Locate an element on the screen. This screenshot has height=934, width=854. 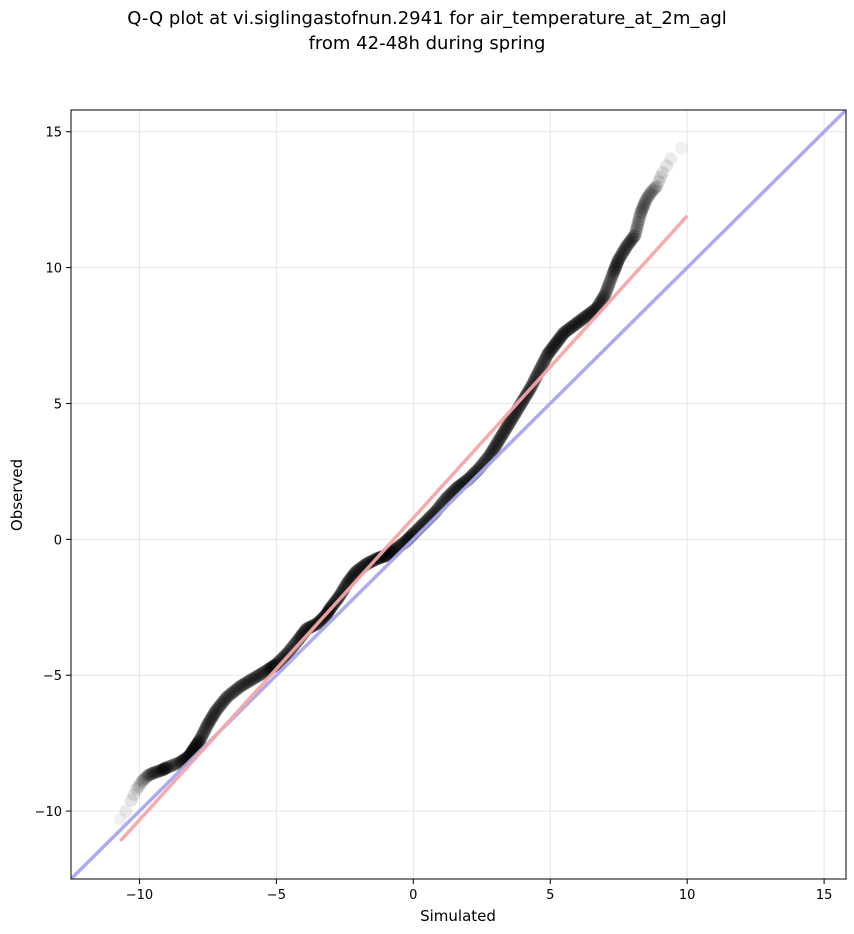
x-tick-label: 10 is located at coordinates (687, 895).